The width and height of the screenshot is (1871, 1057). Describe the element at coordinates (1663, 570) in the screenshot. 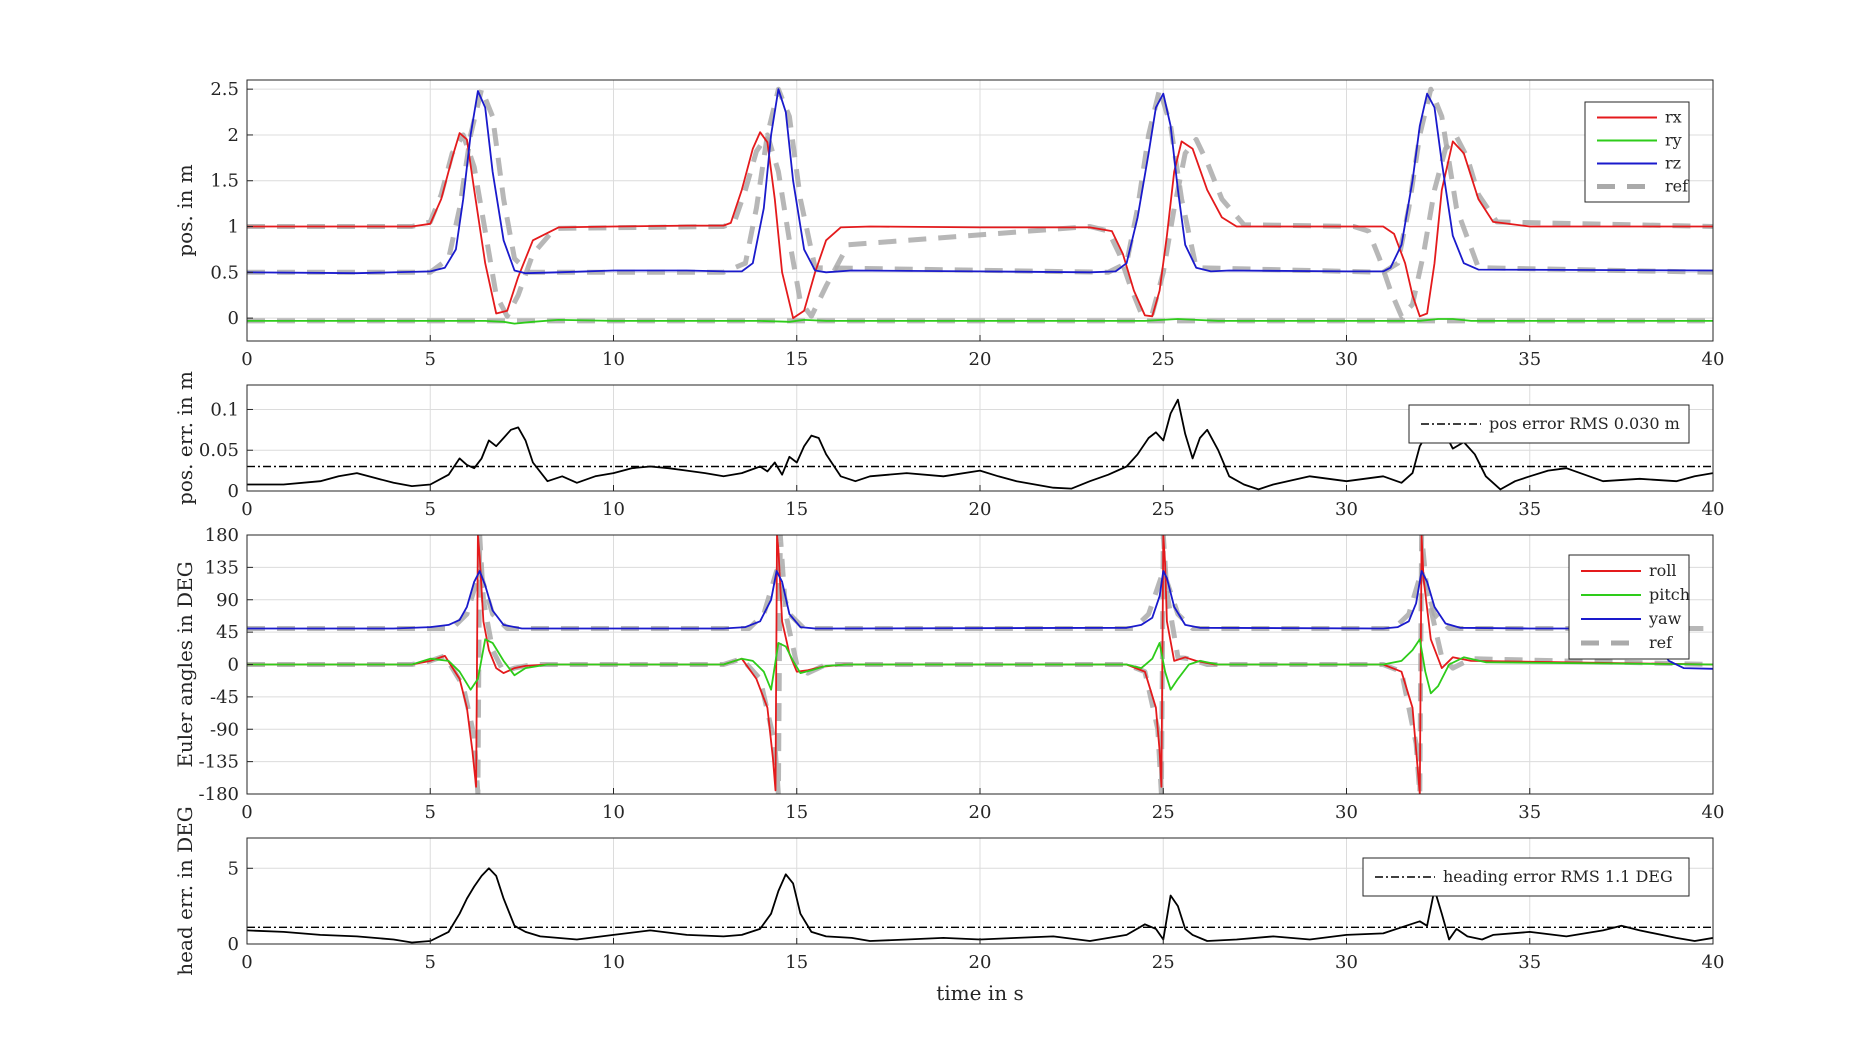

I see `legend-label: roll` at that location.